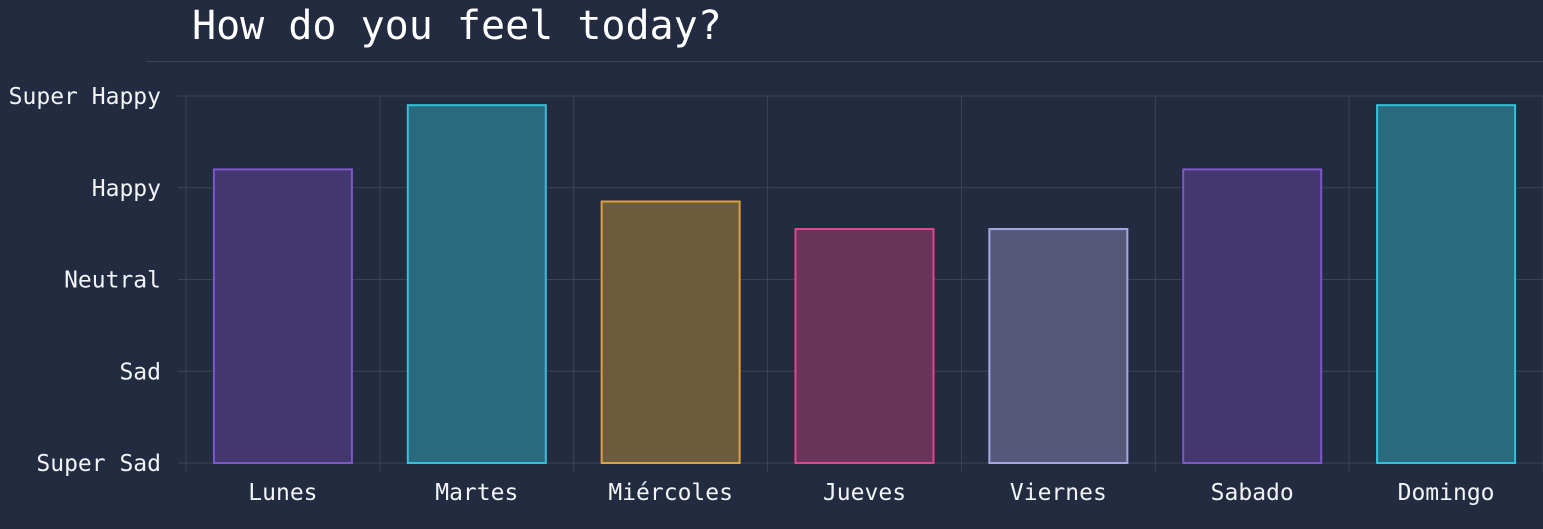  What do you see at coordinates (1252, 493) in the screenshot?
I see `x-tick-label: Sabado` at bounding box center [1252, 493].